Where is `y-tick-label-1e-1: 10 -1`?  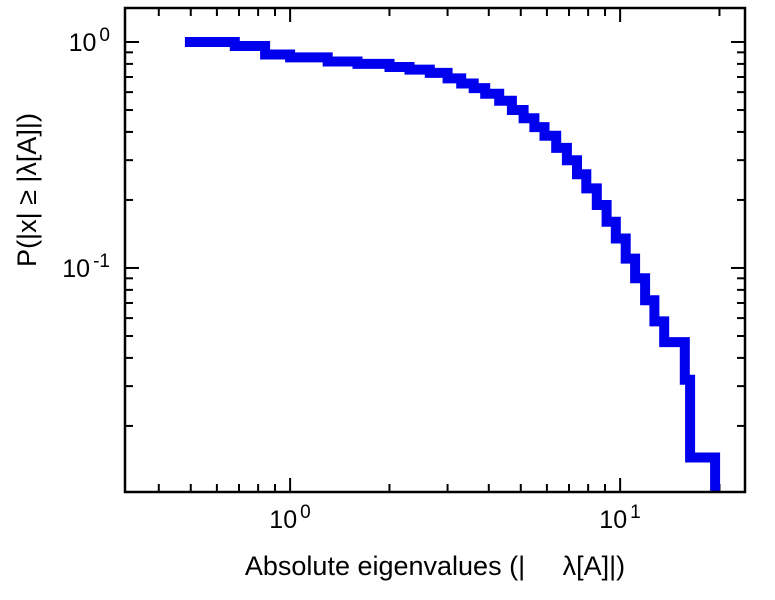
y-tick-label-1e-1: 10 -1 is located at coordinates (65, 267).